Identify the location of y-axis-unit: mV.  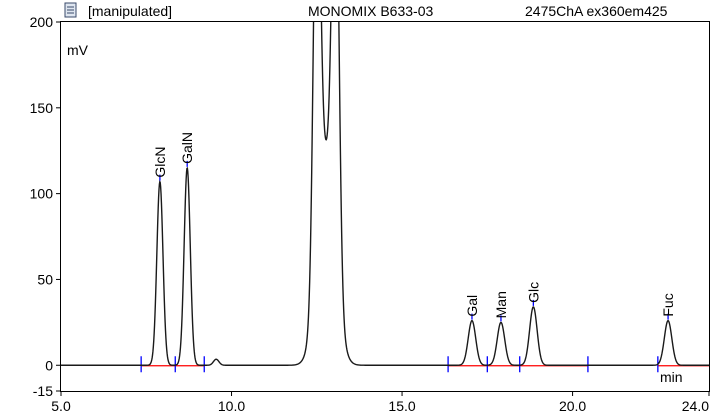
(78, 50).